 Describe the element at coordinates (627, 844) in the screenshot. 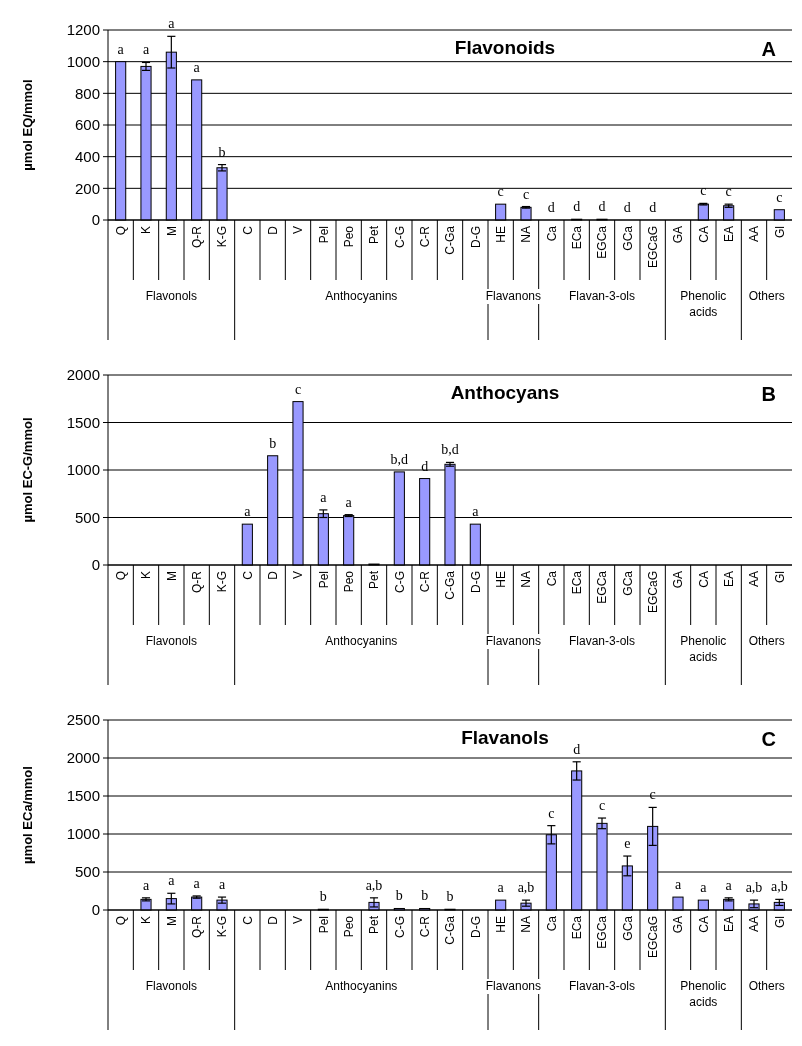

I see `data-label: e` at that location.